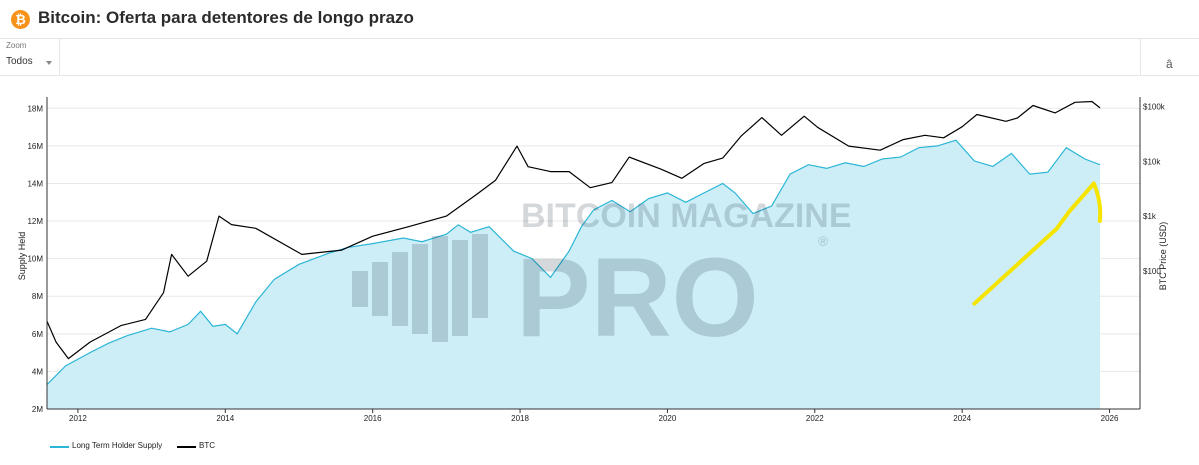  What do you see at coordinates (1110, 418) in the screenshot?
I see `x-tick-label: 2026` at bounding box center [1110, 418].